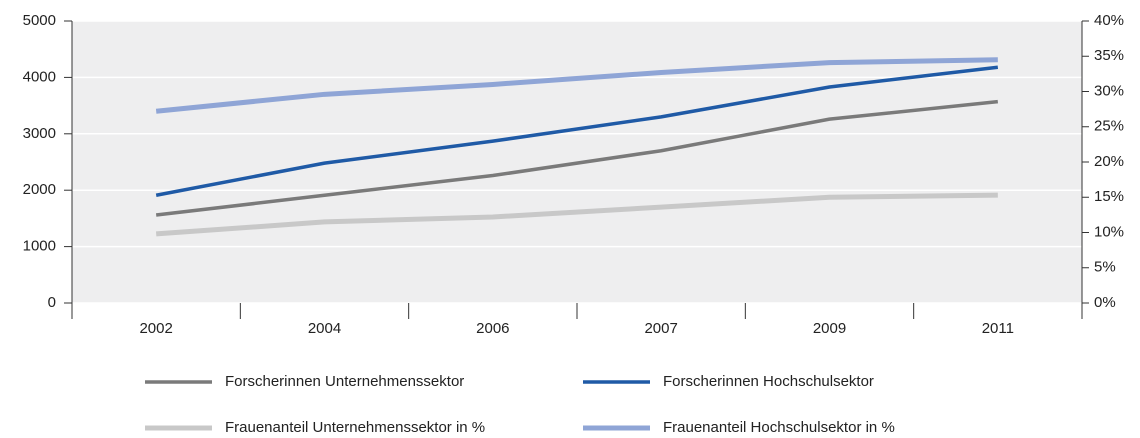 This screenshot has width=1140, height=438. What do you see at coordinates (344, 381) in the screenshot?
I see `legend-label: Forscherinnen Unternehmenssektor` at bounding box center [344, 381].